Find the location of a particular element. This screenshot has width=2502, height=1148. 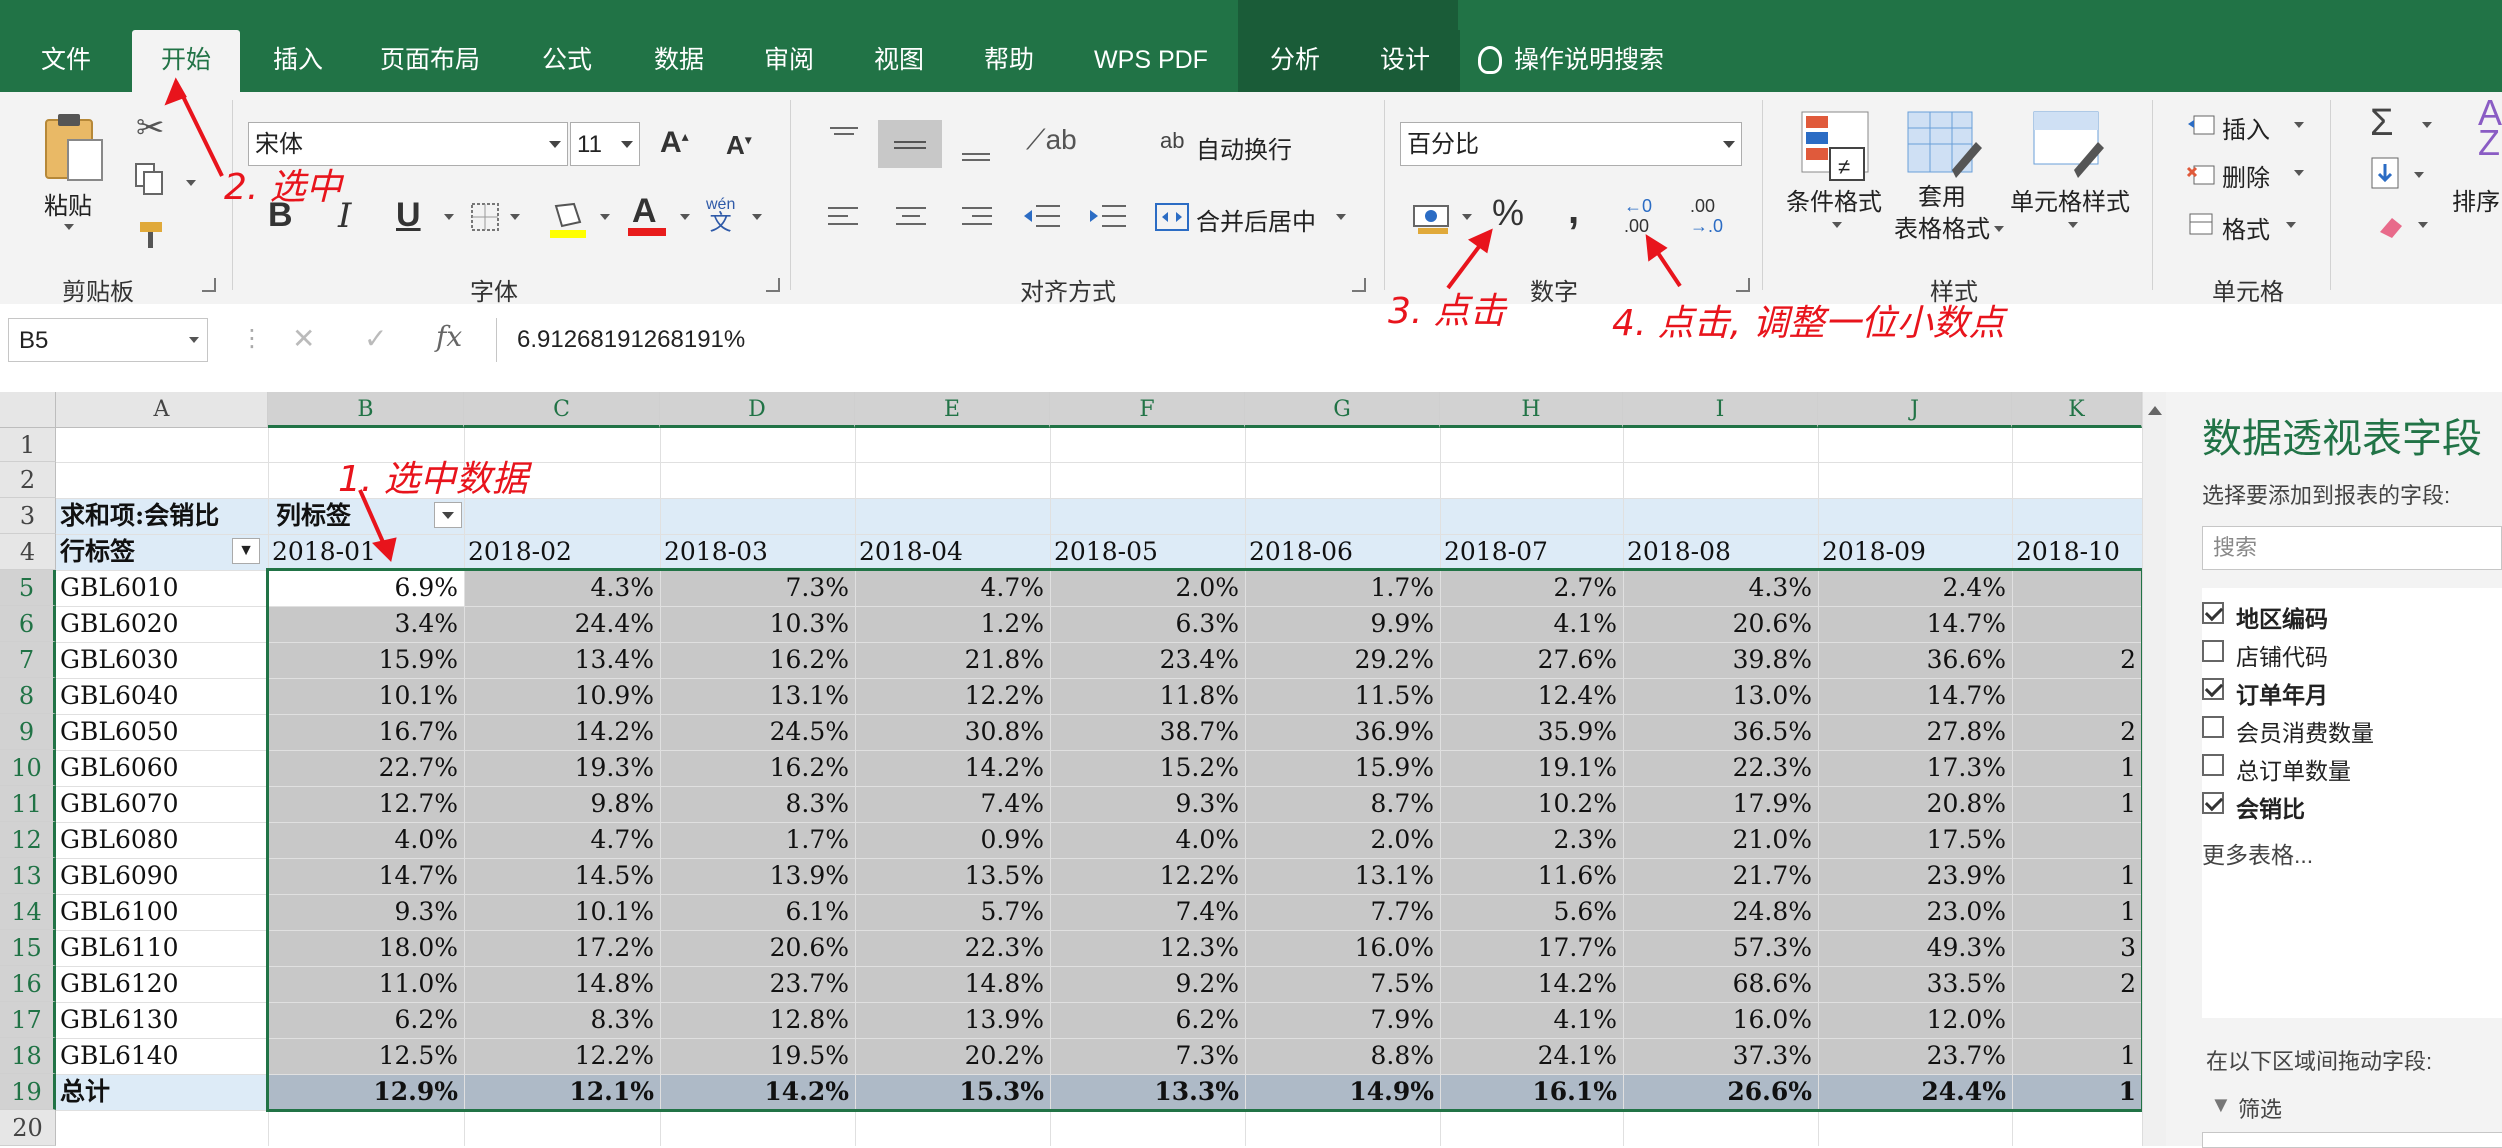

fill-color-icon is located at coordinates (568, 219).